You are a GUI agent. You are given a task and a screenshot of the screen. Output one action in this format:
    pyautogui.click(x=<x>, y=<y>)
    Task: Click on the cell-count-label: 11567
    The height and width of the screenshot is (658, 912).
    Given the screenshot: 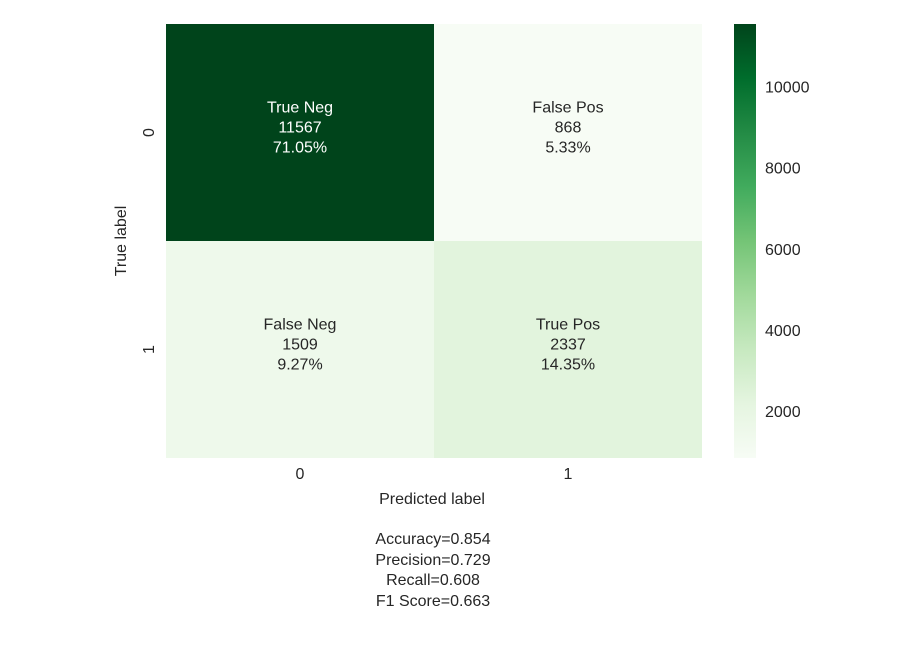 What is the action you would take?
    pyautogui.click(x=299, y=128)
    